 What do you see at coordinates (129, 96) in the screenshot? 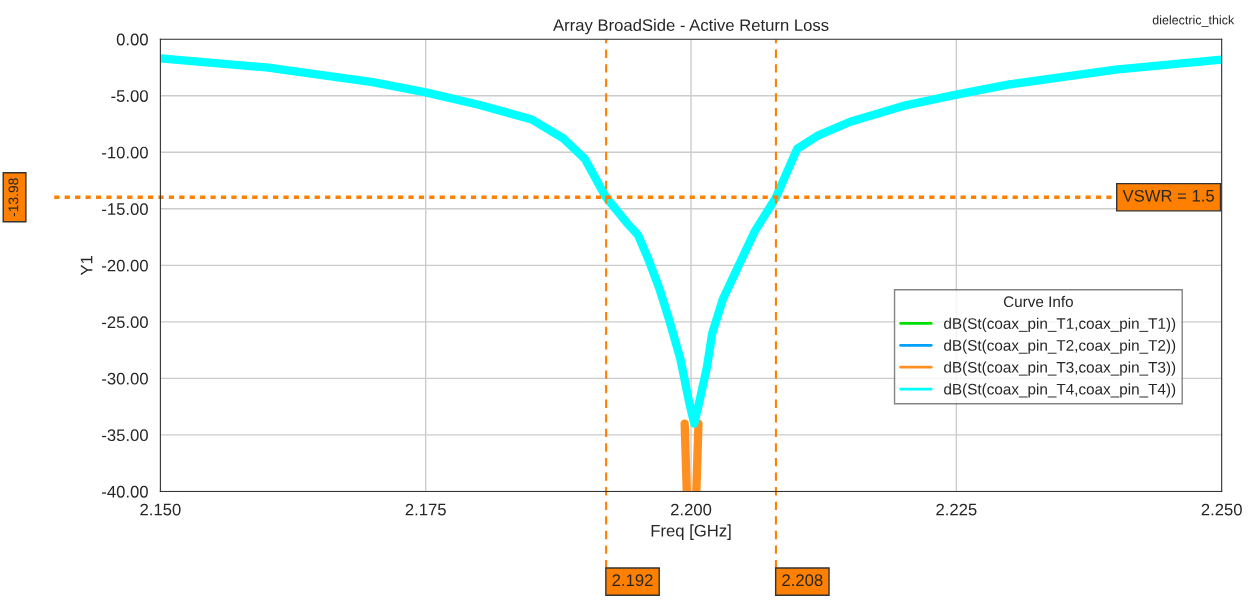
I see `y-tick-label: -5.00` at bounding box center [129, 96].